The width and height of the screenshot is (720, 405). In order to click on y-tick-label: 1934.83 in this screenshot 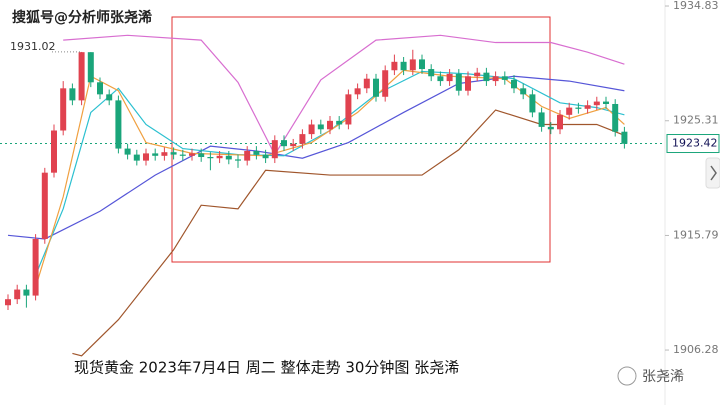, I will do `click(696, 6)`.